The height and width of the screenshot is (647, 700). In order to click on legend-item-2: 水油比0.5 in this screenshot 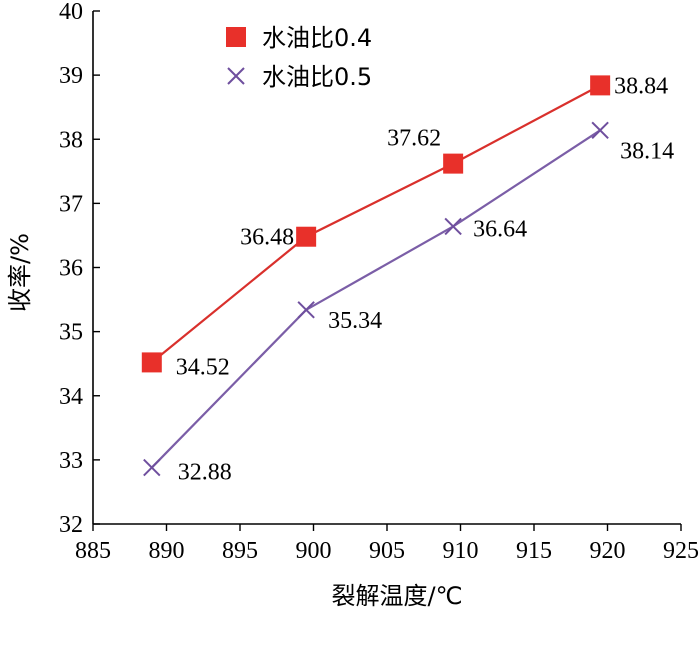, I will do `click(299, 77)`.